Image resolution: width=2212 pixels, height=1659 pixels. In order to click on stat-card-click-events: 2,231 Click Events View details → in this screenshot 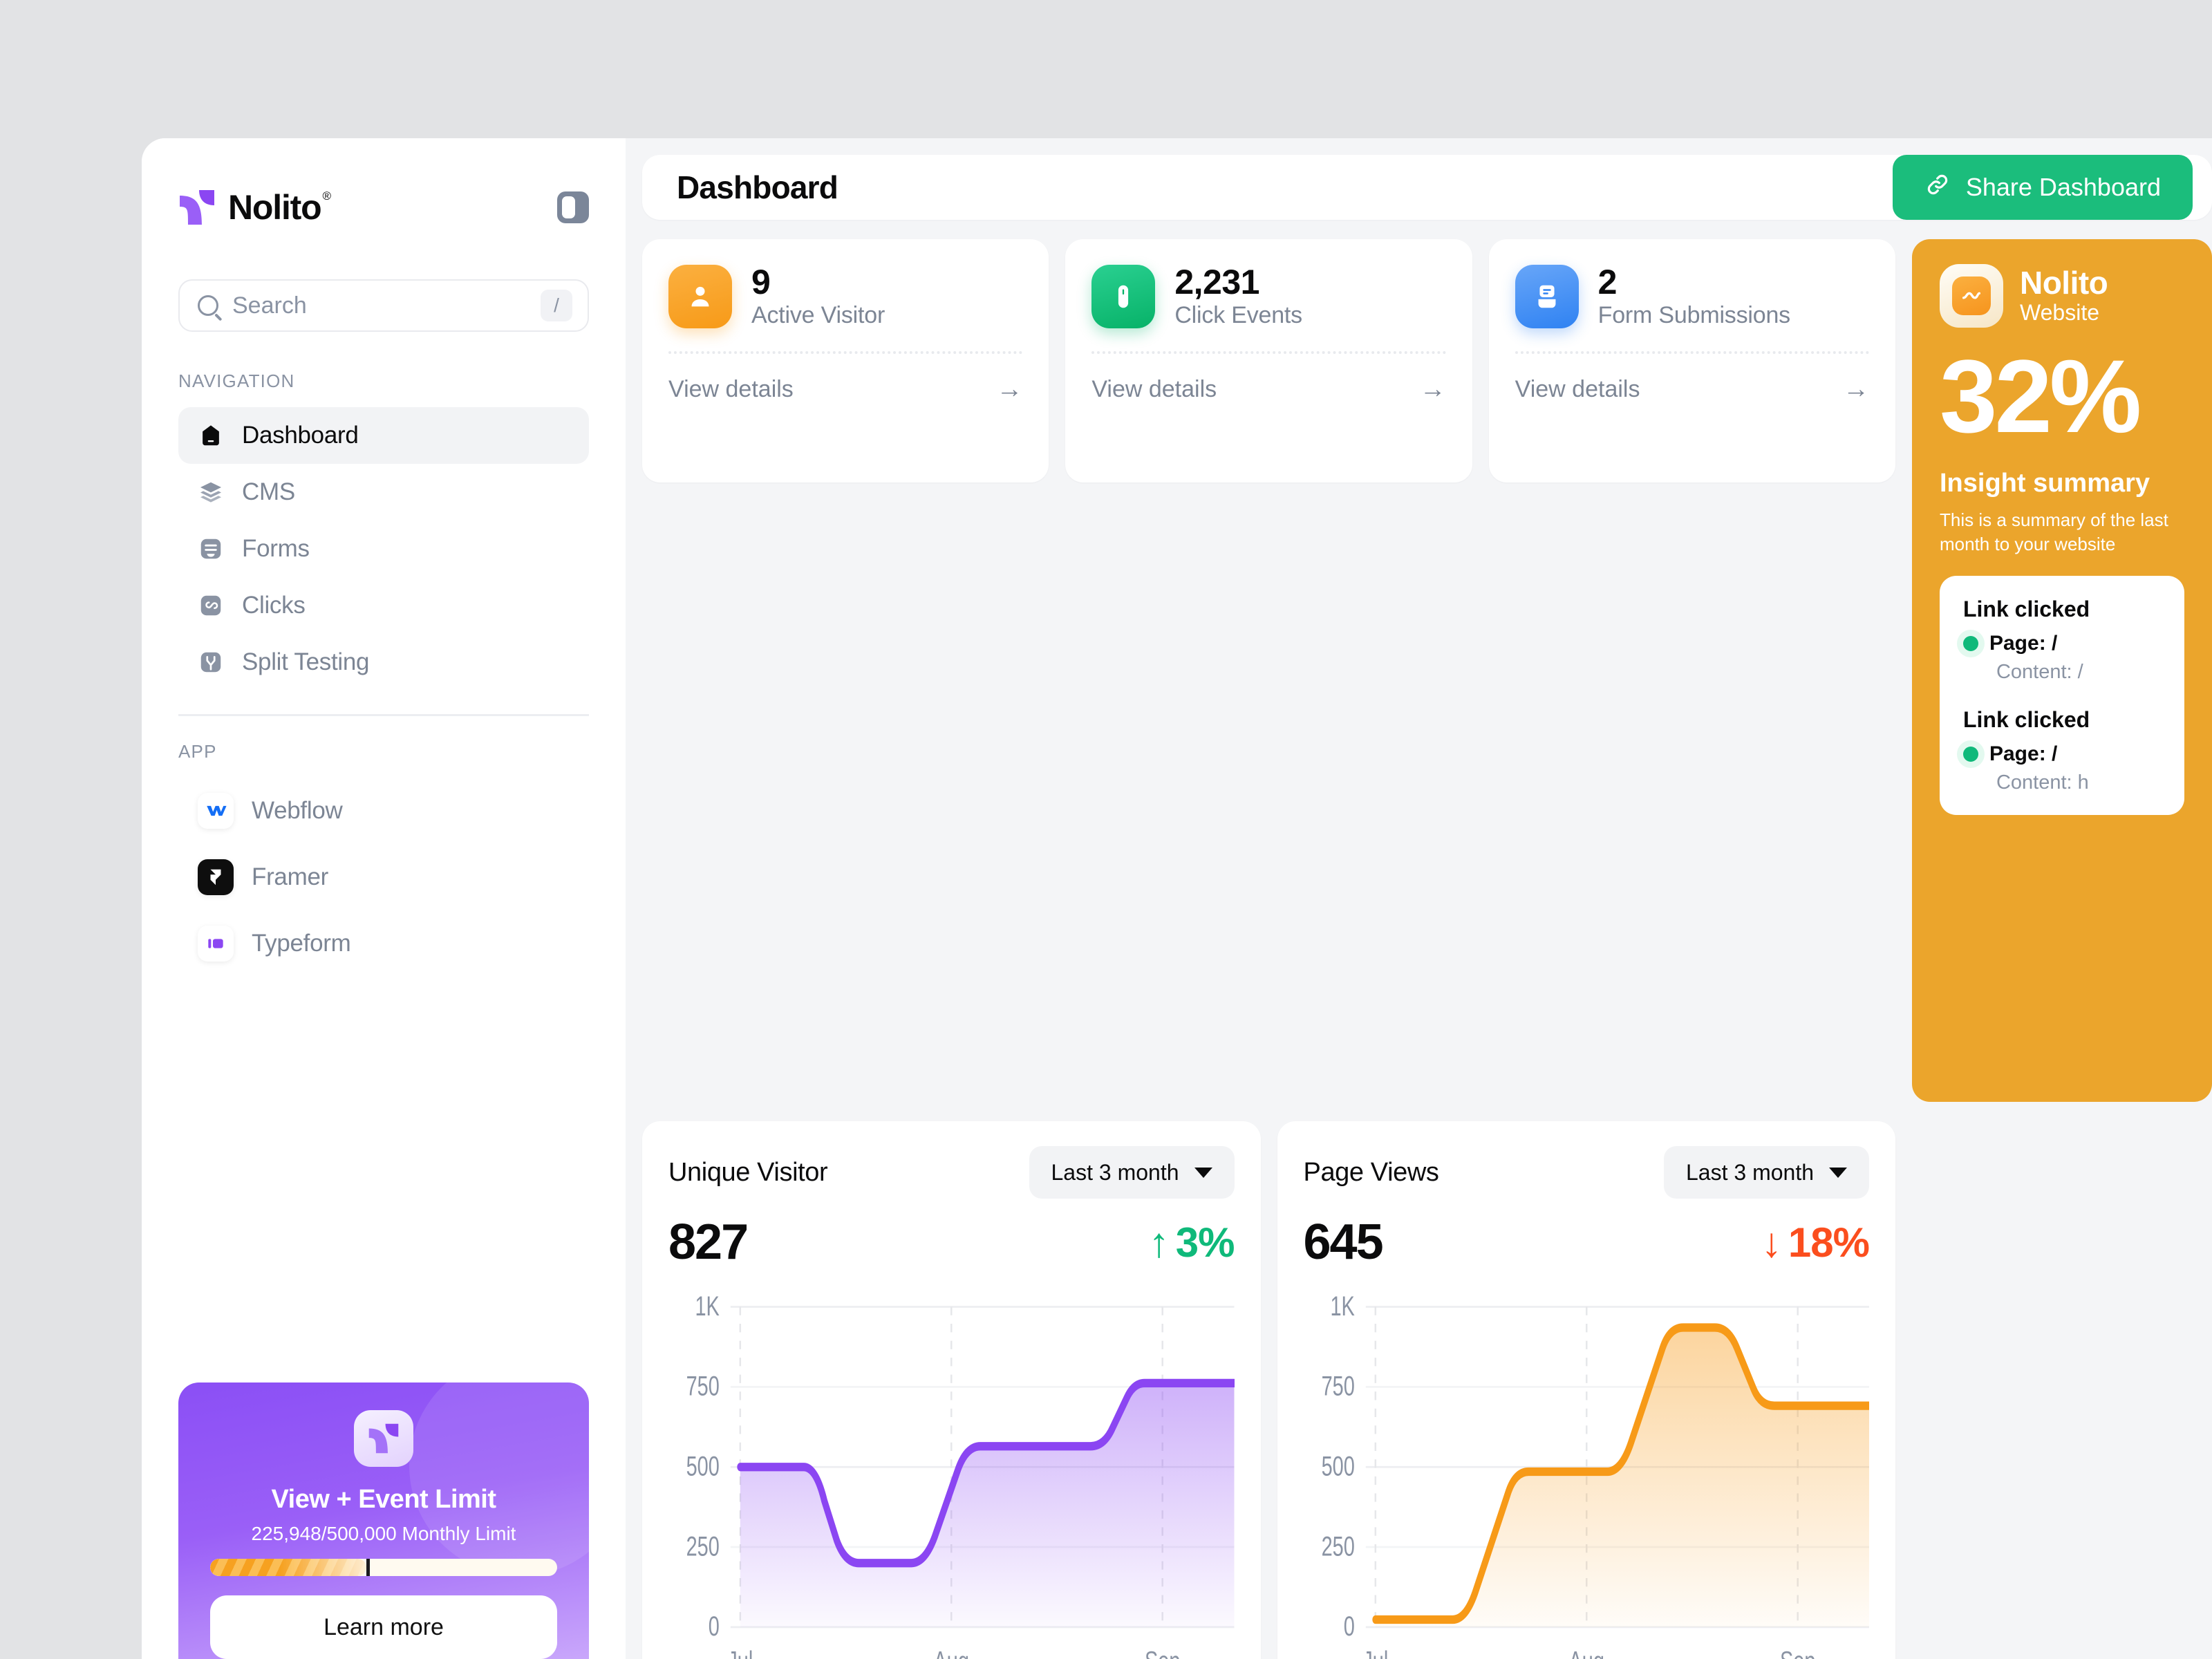, I will do `click(1268, 360)`.